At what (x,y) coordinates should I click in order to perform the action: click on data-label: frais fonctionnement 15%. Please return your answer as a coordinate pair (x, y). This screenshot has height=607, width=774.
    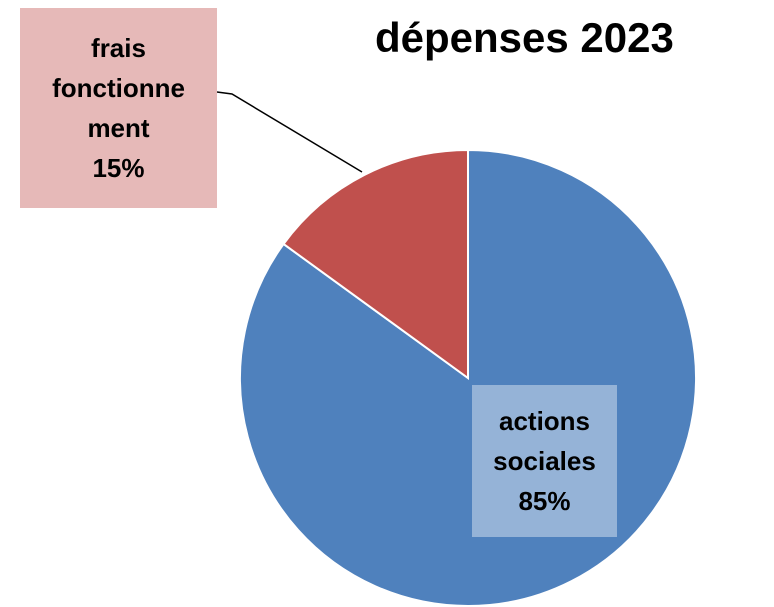
    Looking at the image, I should click on (118, 108).